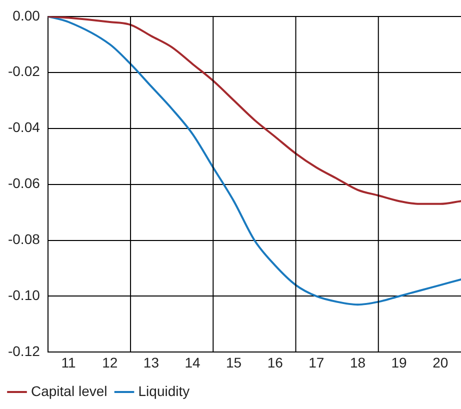 The width and height of the screenshot is (461, 409). Describe the element at coordinates (69, 390) in the screenshot. I see `legend-label: Capital level` at that location.